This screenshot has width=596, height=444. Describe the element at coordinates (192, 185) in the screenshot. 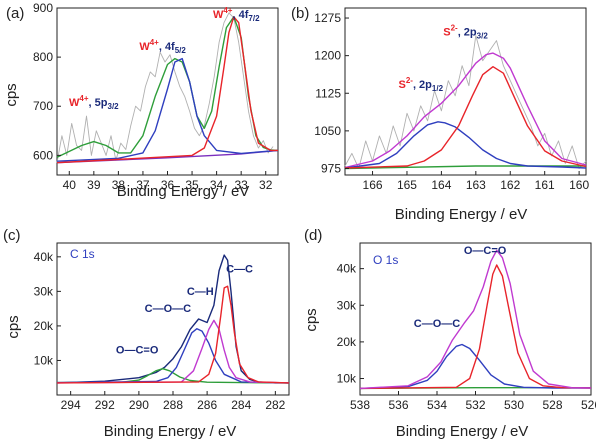

I see `panel-a-xtick-label: 35` at that location.